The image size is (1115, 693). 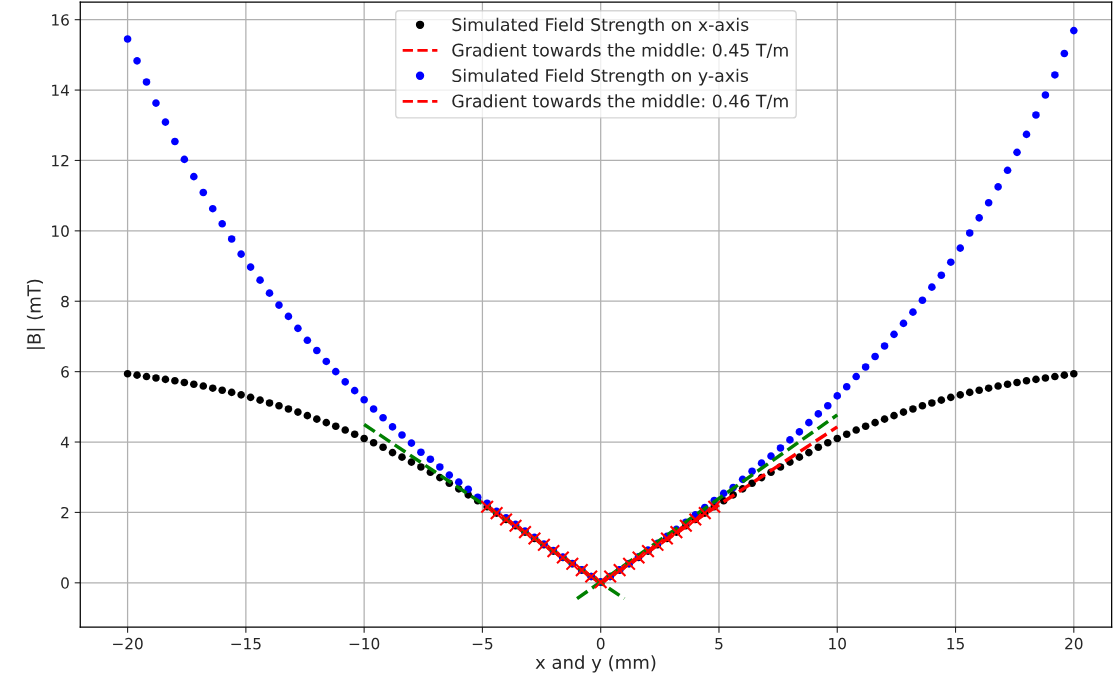 I want to click on legend-label: Simulated Field Strength on x-axis, so click(x=600, y=26).